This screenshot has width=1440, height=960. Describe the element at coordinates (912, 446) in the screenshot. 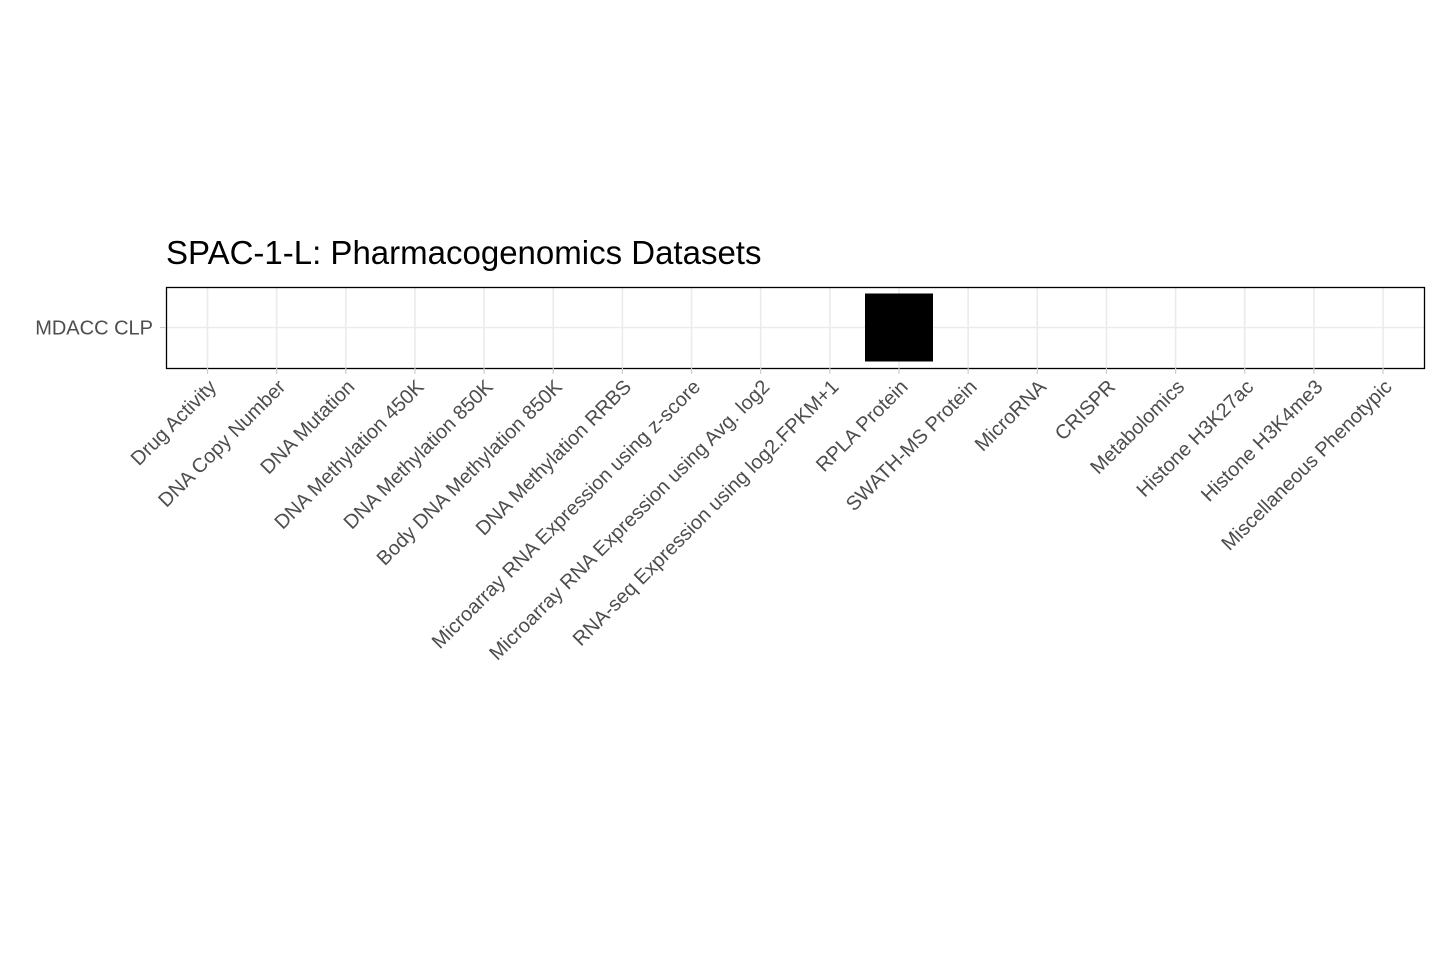

I see `x-tick-label-swath-ms-protein: SWATH-MS Protein` at that location.